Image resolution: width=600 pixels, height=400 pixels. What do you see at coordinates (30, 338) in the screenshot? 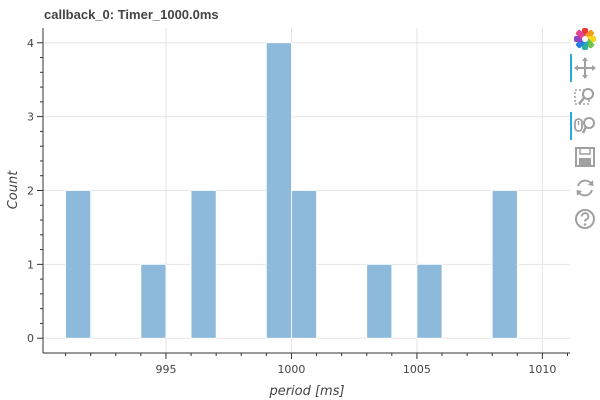
I see `y-tick-label: 0` at bounding box center [30, 338].